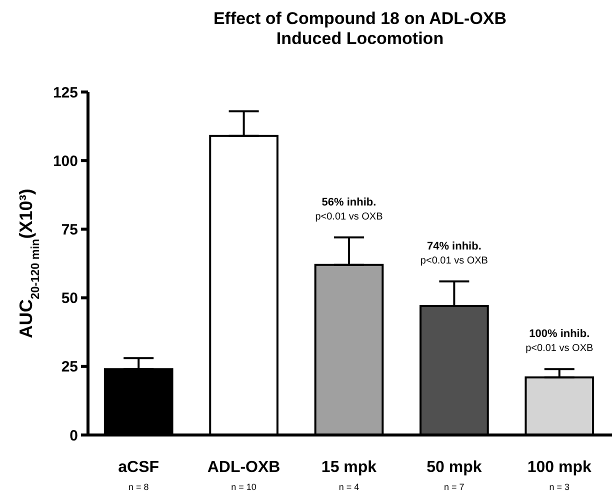 Image resolution: width=614 pixels, height=496 pixels. What do you see at coordinates (69, 367) in the screenshot?
I see `y-tick-label: 25` at bounding box center [69, 367].